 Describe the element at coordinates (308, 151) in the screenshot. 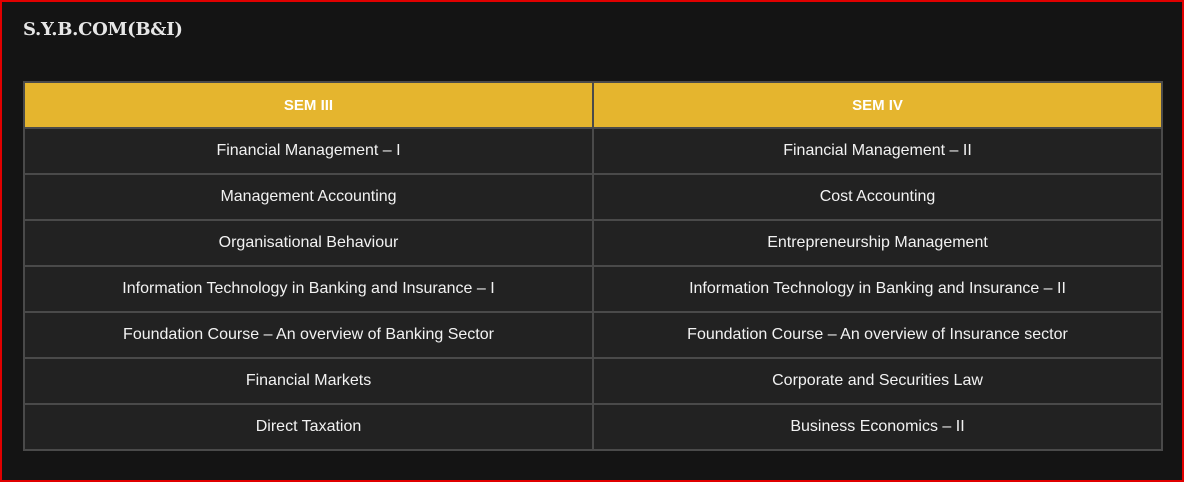

I see `sem-iii-subject: Financial Management – I` at that location.